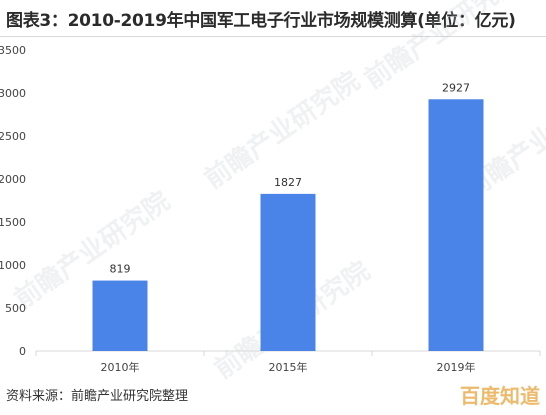  What do you see at coordinates (15, 308) in the screenshot?
I see `y-tick-label: 500` at bounding box center [15, 308].